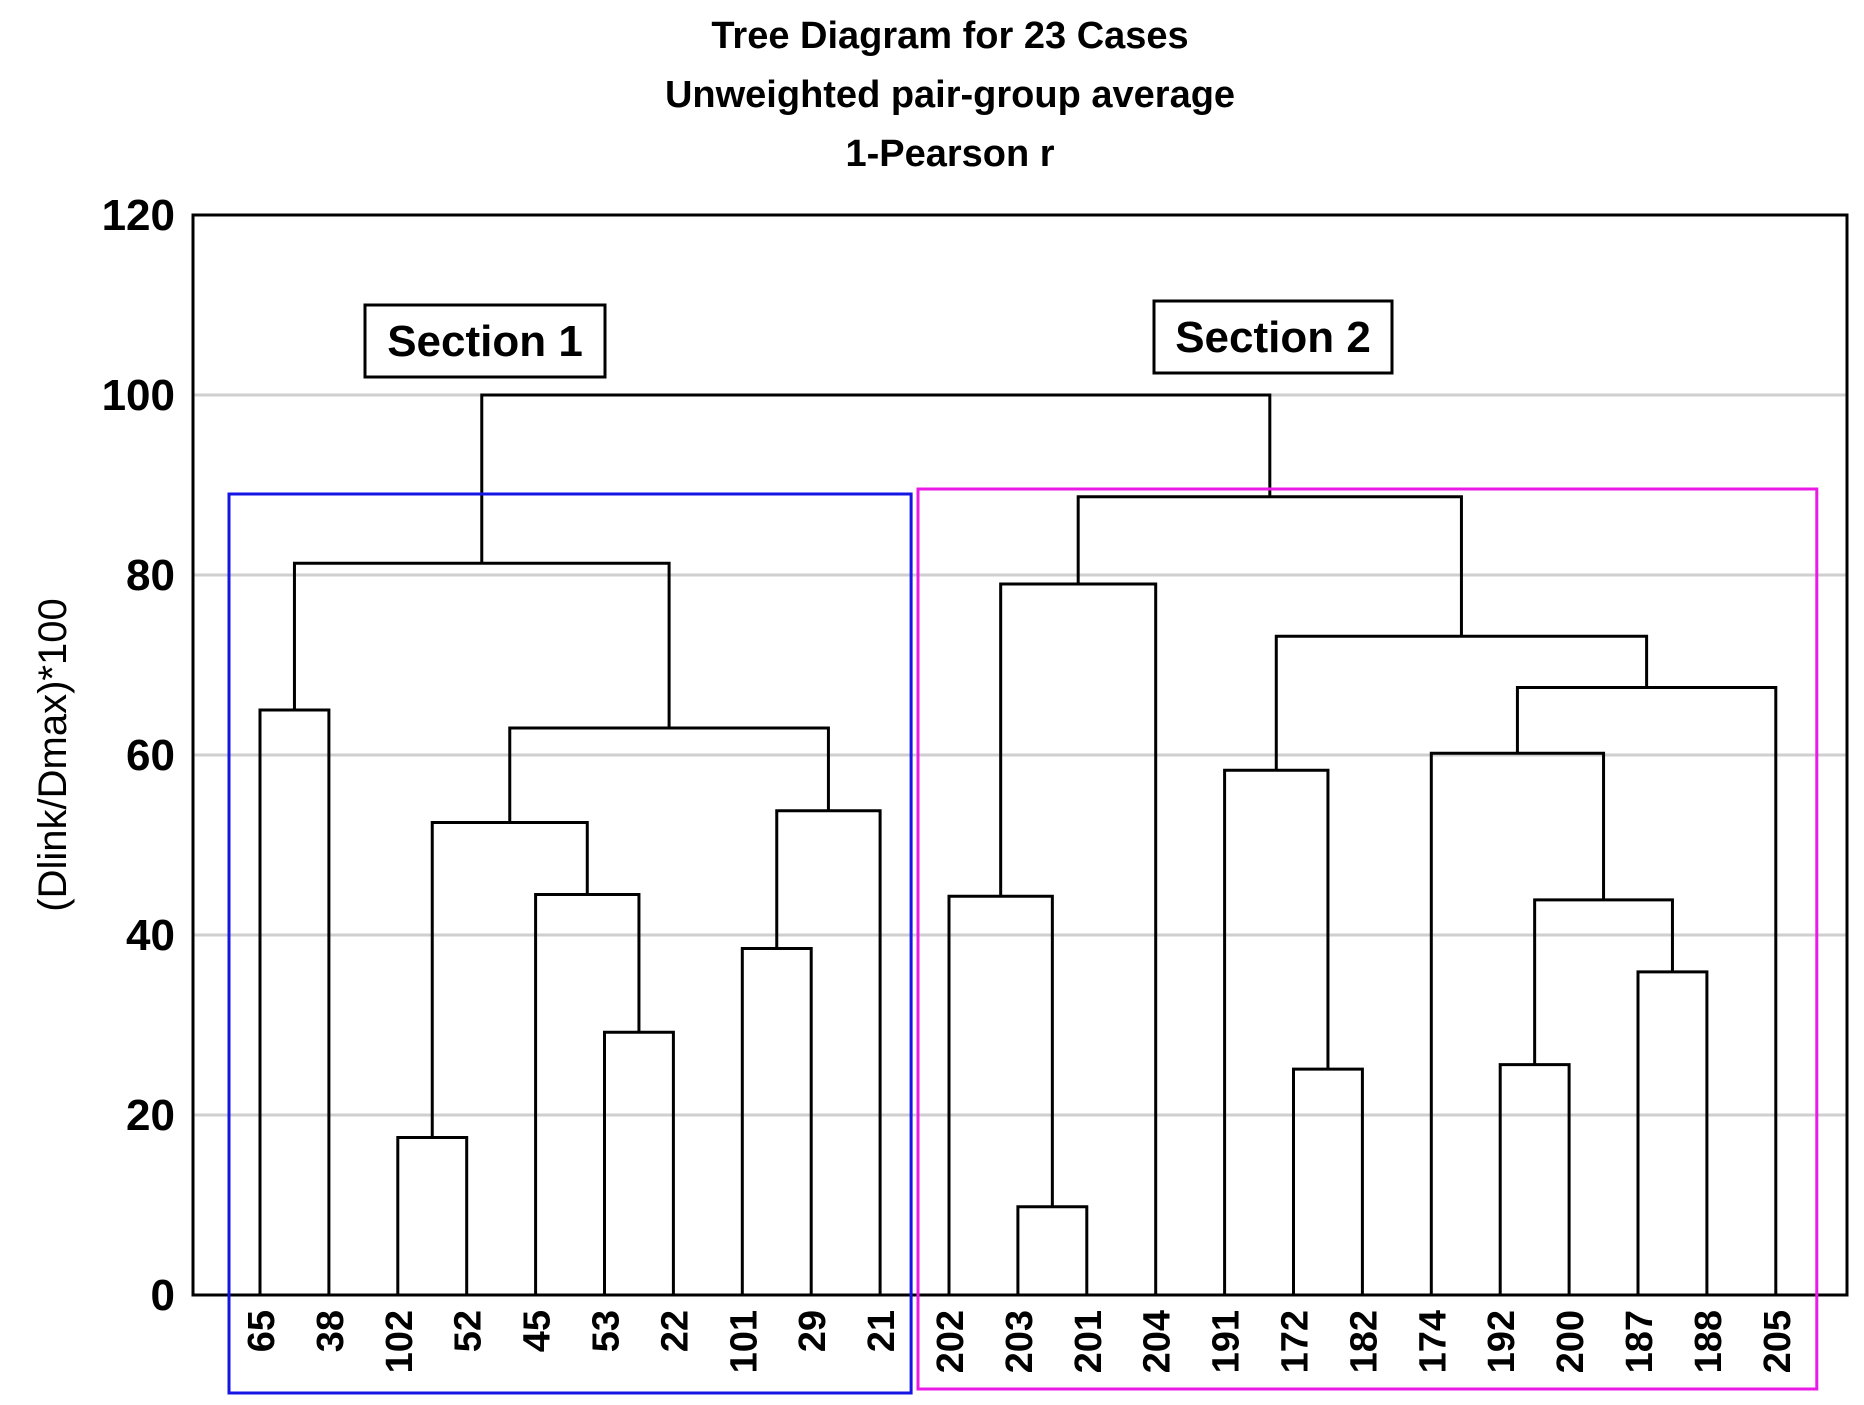 The image size is (1864, 1405). What do you see at coordinates (1778, 1341) in the screenshot?
I see `x-tick-label: 205` at bounding box center [1778, 1341].